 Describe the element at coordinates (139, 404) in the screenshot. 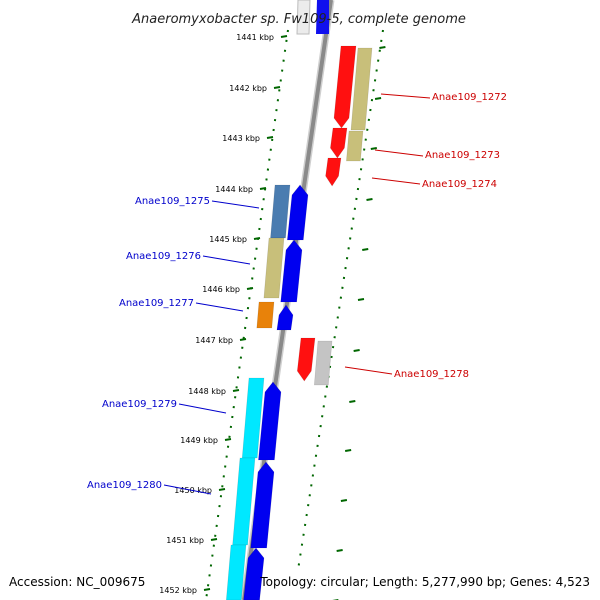

I see `gene-label-anae109_1279: Anae109_1279` at that location.